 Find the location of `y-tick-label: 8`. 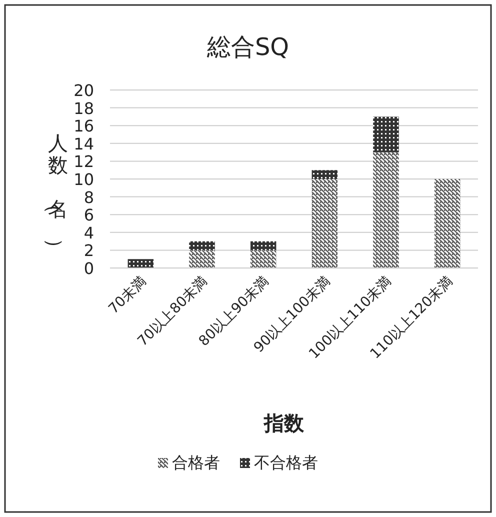

y-tick-label: 8 is located at coordinates (89, 197).